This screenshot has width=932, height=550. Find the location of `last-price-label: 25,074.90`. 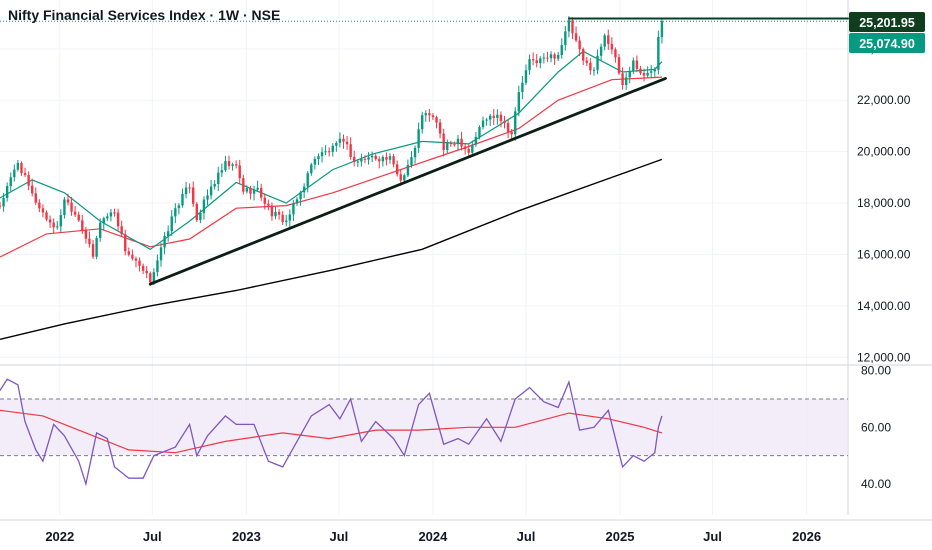

last-price-label: 25,074.90 is located at coordinates (887, 44).